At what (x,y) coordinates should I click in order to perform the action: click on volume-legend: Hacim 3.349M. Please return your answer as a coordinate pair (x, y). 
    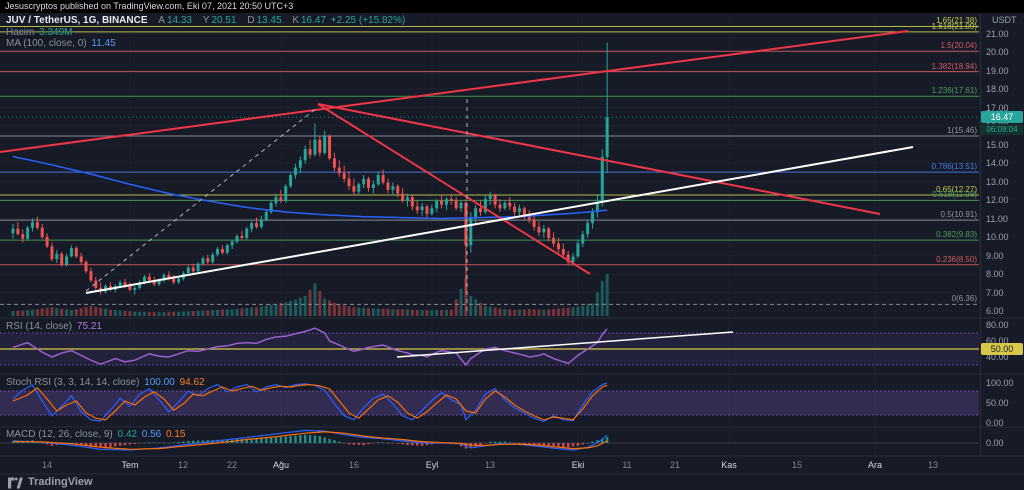
    Looking at the image, I should click on (40, 32).